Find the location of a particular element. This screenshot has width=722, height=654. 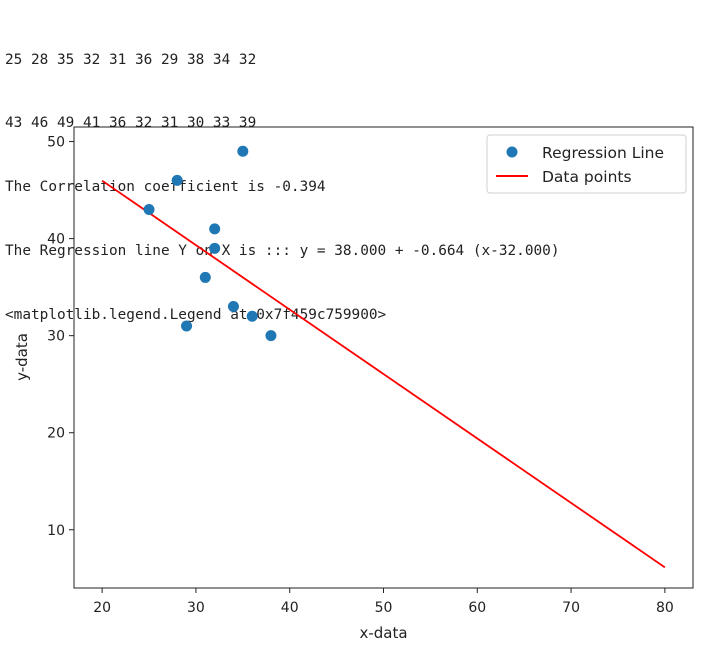

x-tick-label: 50 is located at coordinates (384, 608).